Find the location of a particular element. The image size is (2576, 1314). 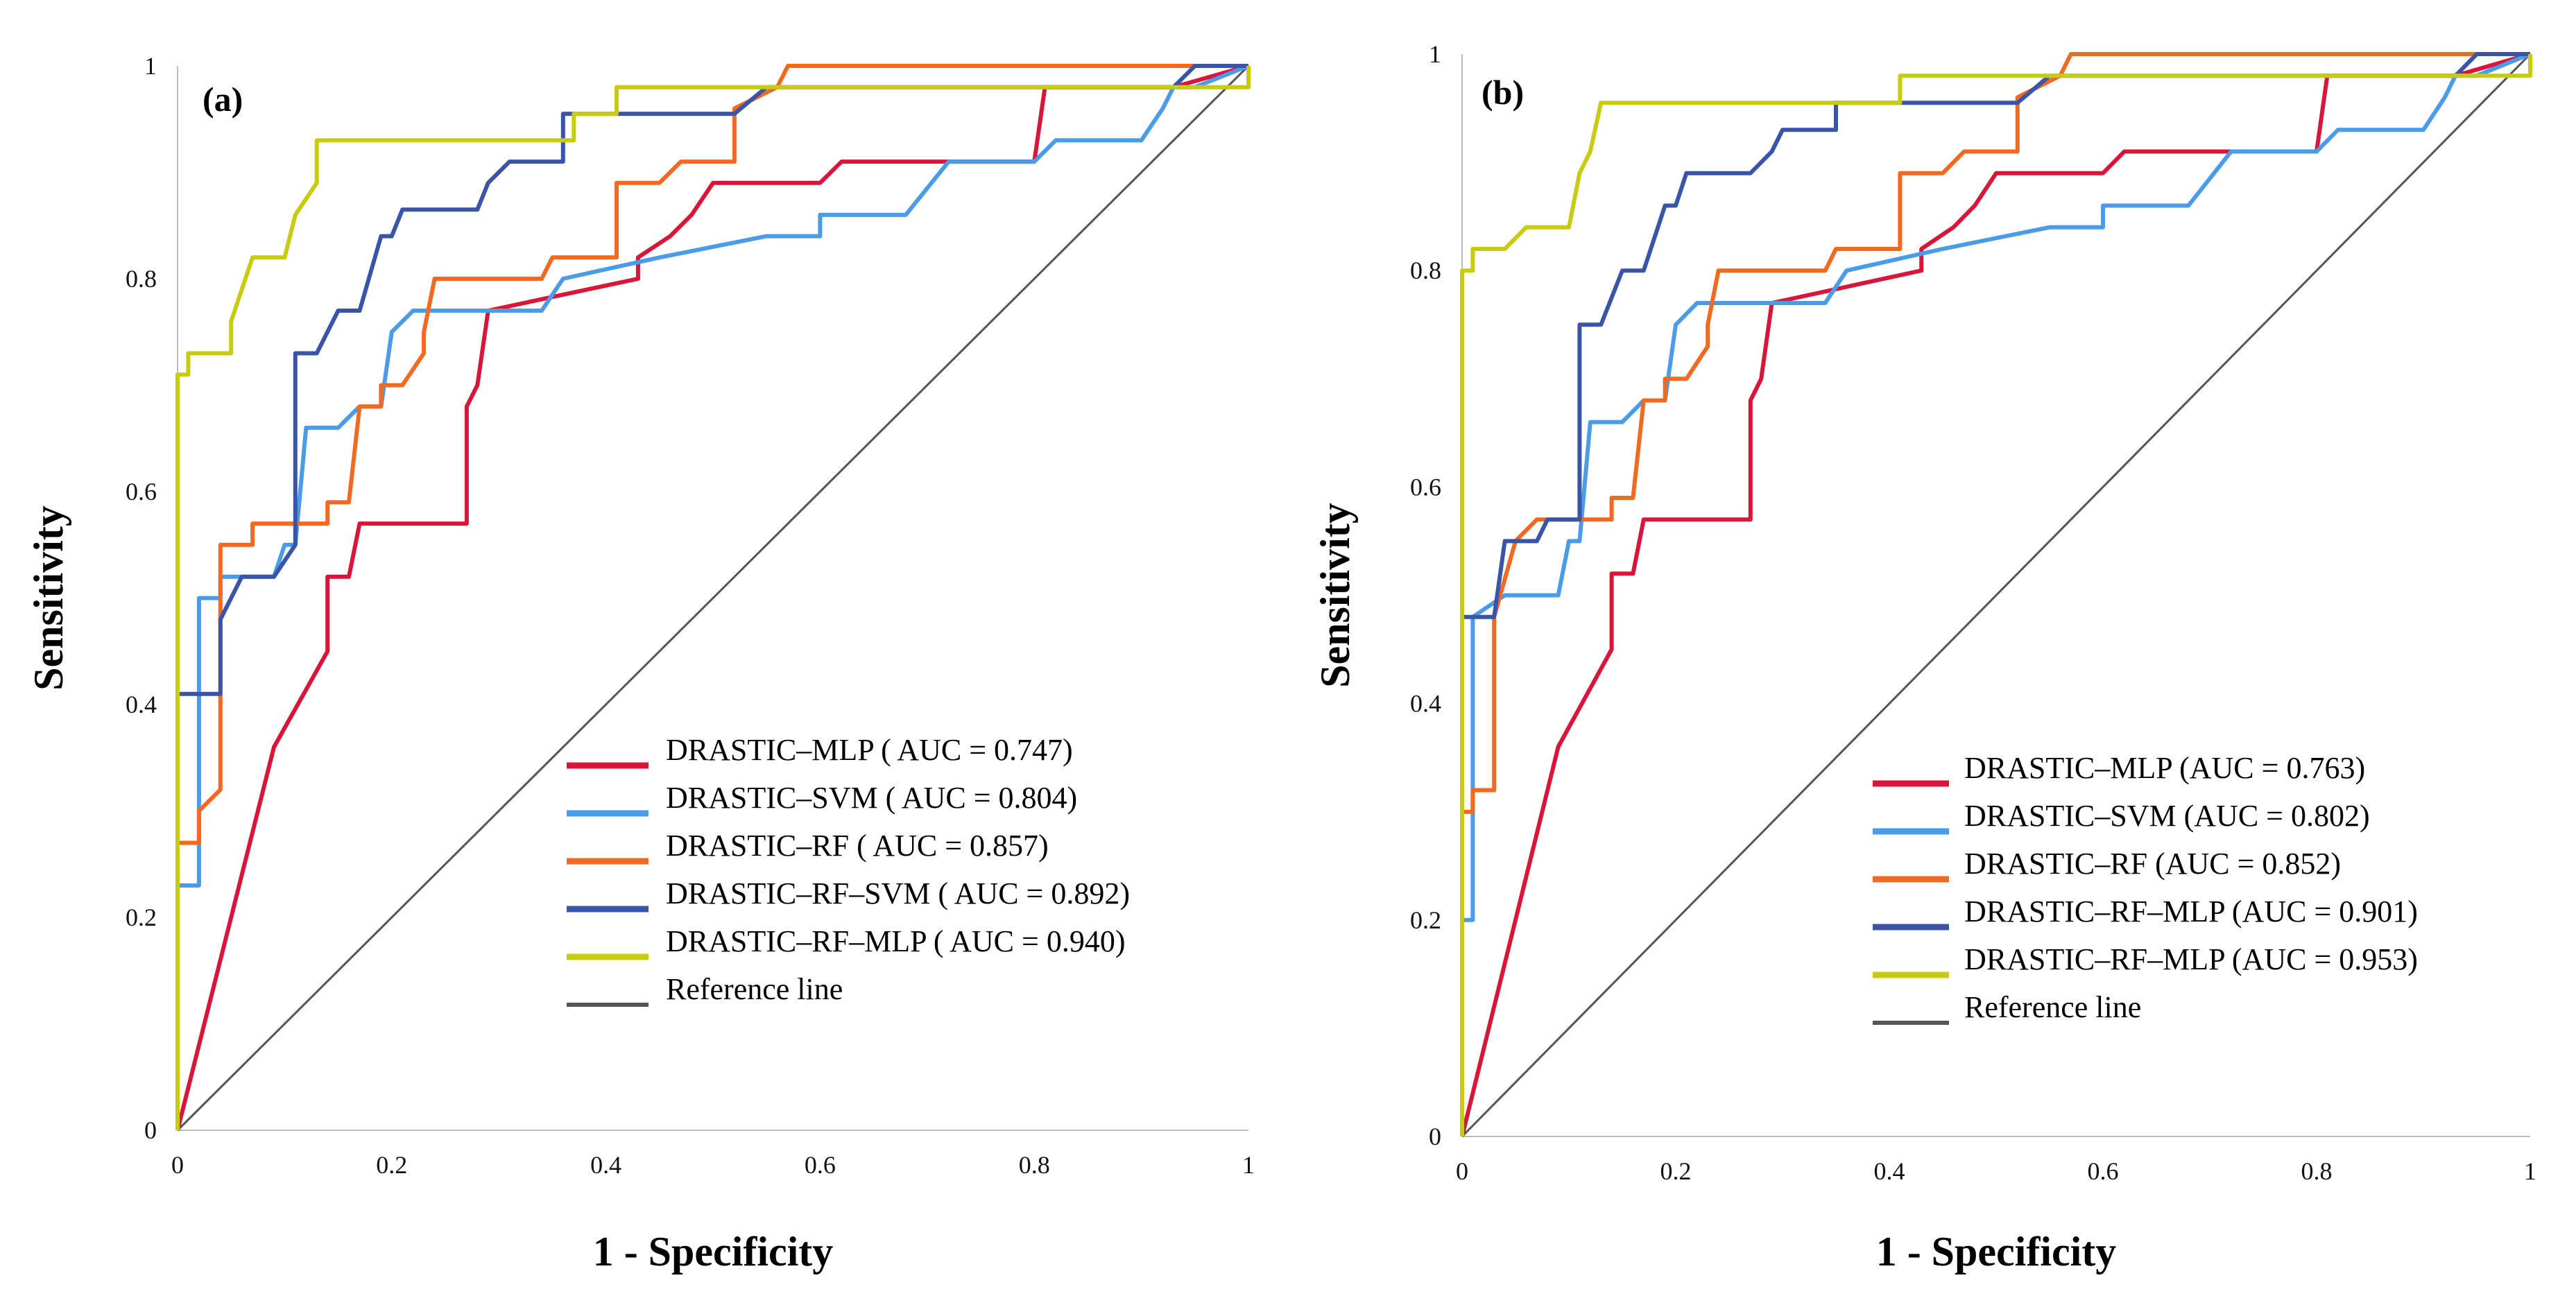

legend-label: DRASTIC–RF–MLP ( AUC = 0.940) is located at coordinates (896, 941).